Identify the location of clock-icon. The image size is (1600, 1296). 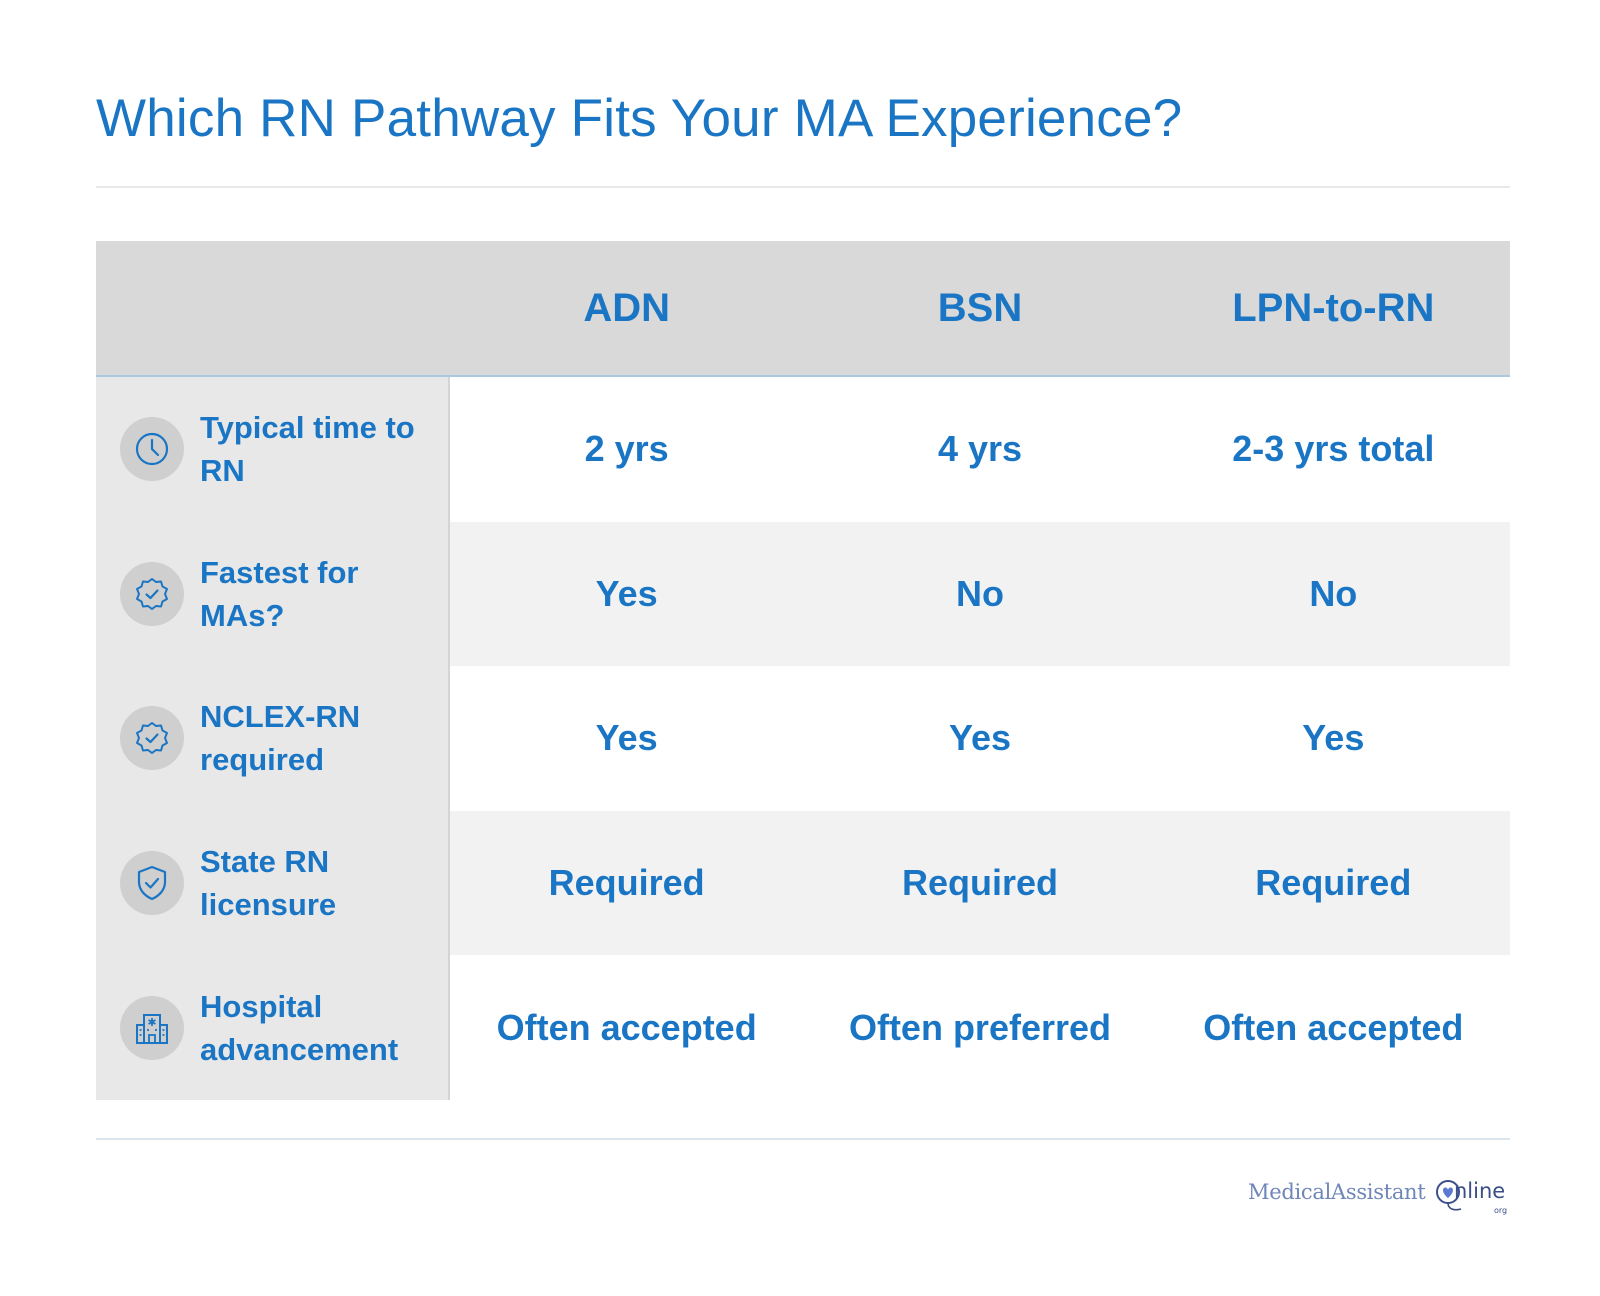
(152, 449).